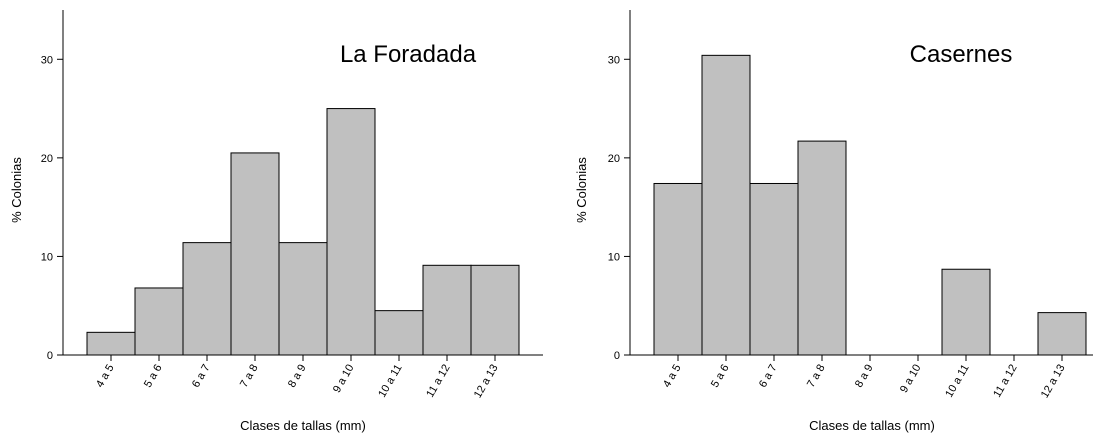 This screenshot has height=438, width=1103. What do you see at coordinates (408, 54) in the screenshot?
I see `chart-title: La Foradada` at bounding box center [408, 54].